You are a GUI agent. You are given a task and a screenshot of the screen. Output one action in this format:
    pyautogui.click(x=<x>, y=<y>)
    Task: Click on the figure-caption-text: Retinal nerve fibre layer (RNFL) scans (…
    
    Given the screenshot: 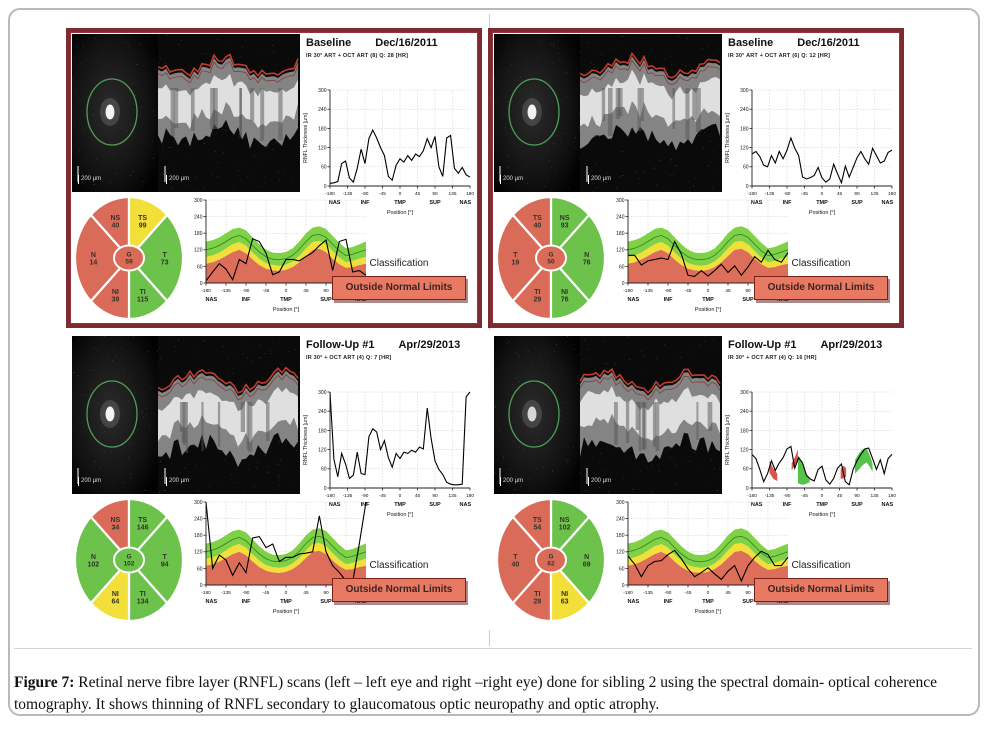 What is the action you would take?
    pyautogui.click(x=475, y=693)
    